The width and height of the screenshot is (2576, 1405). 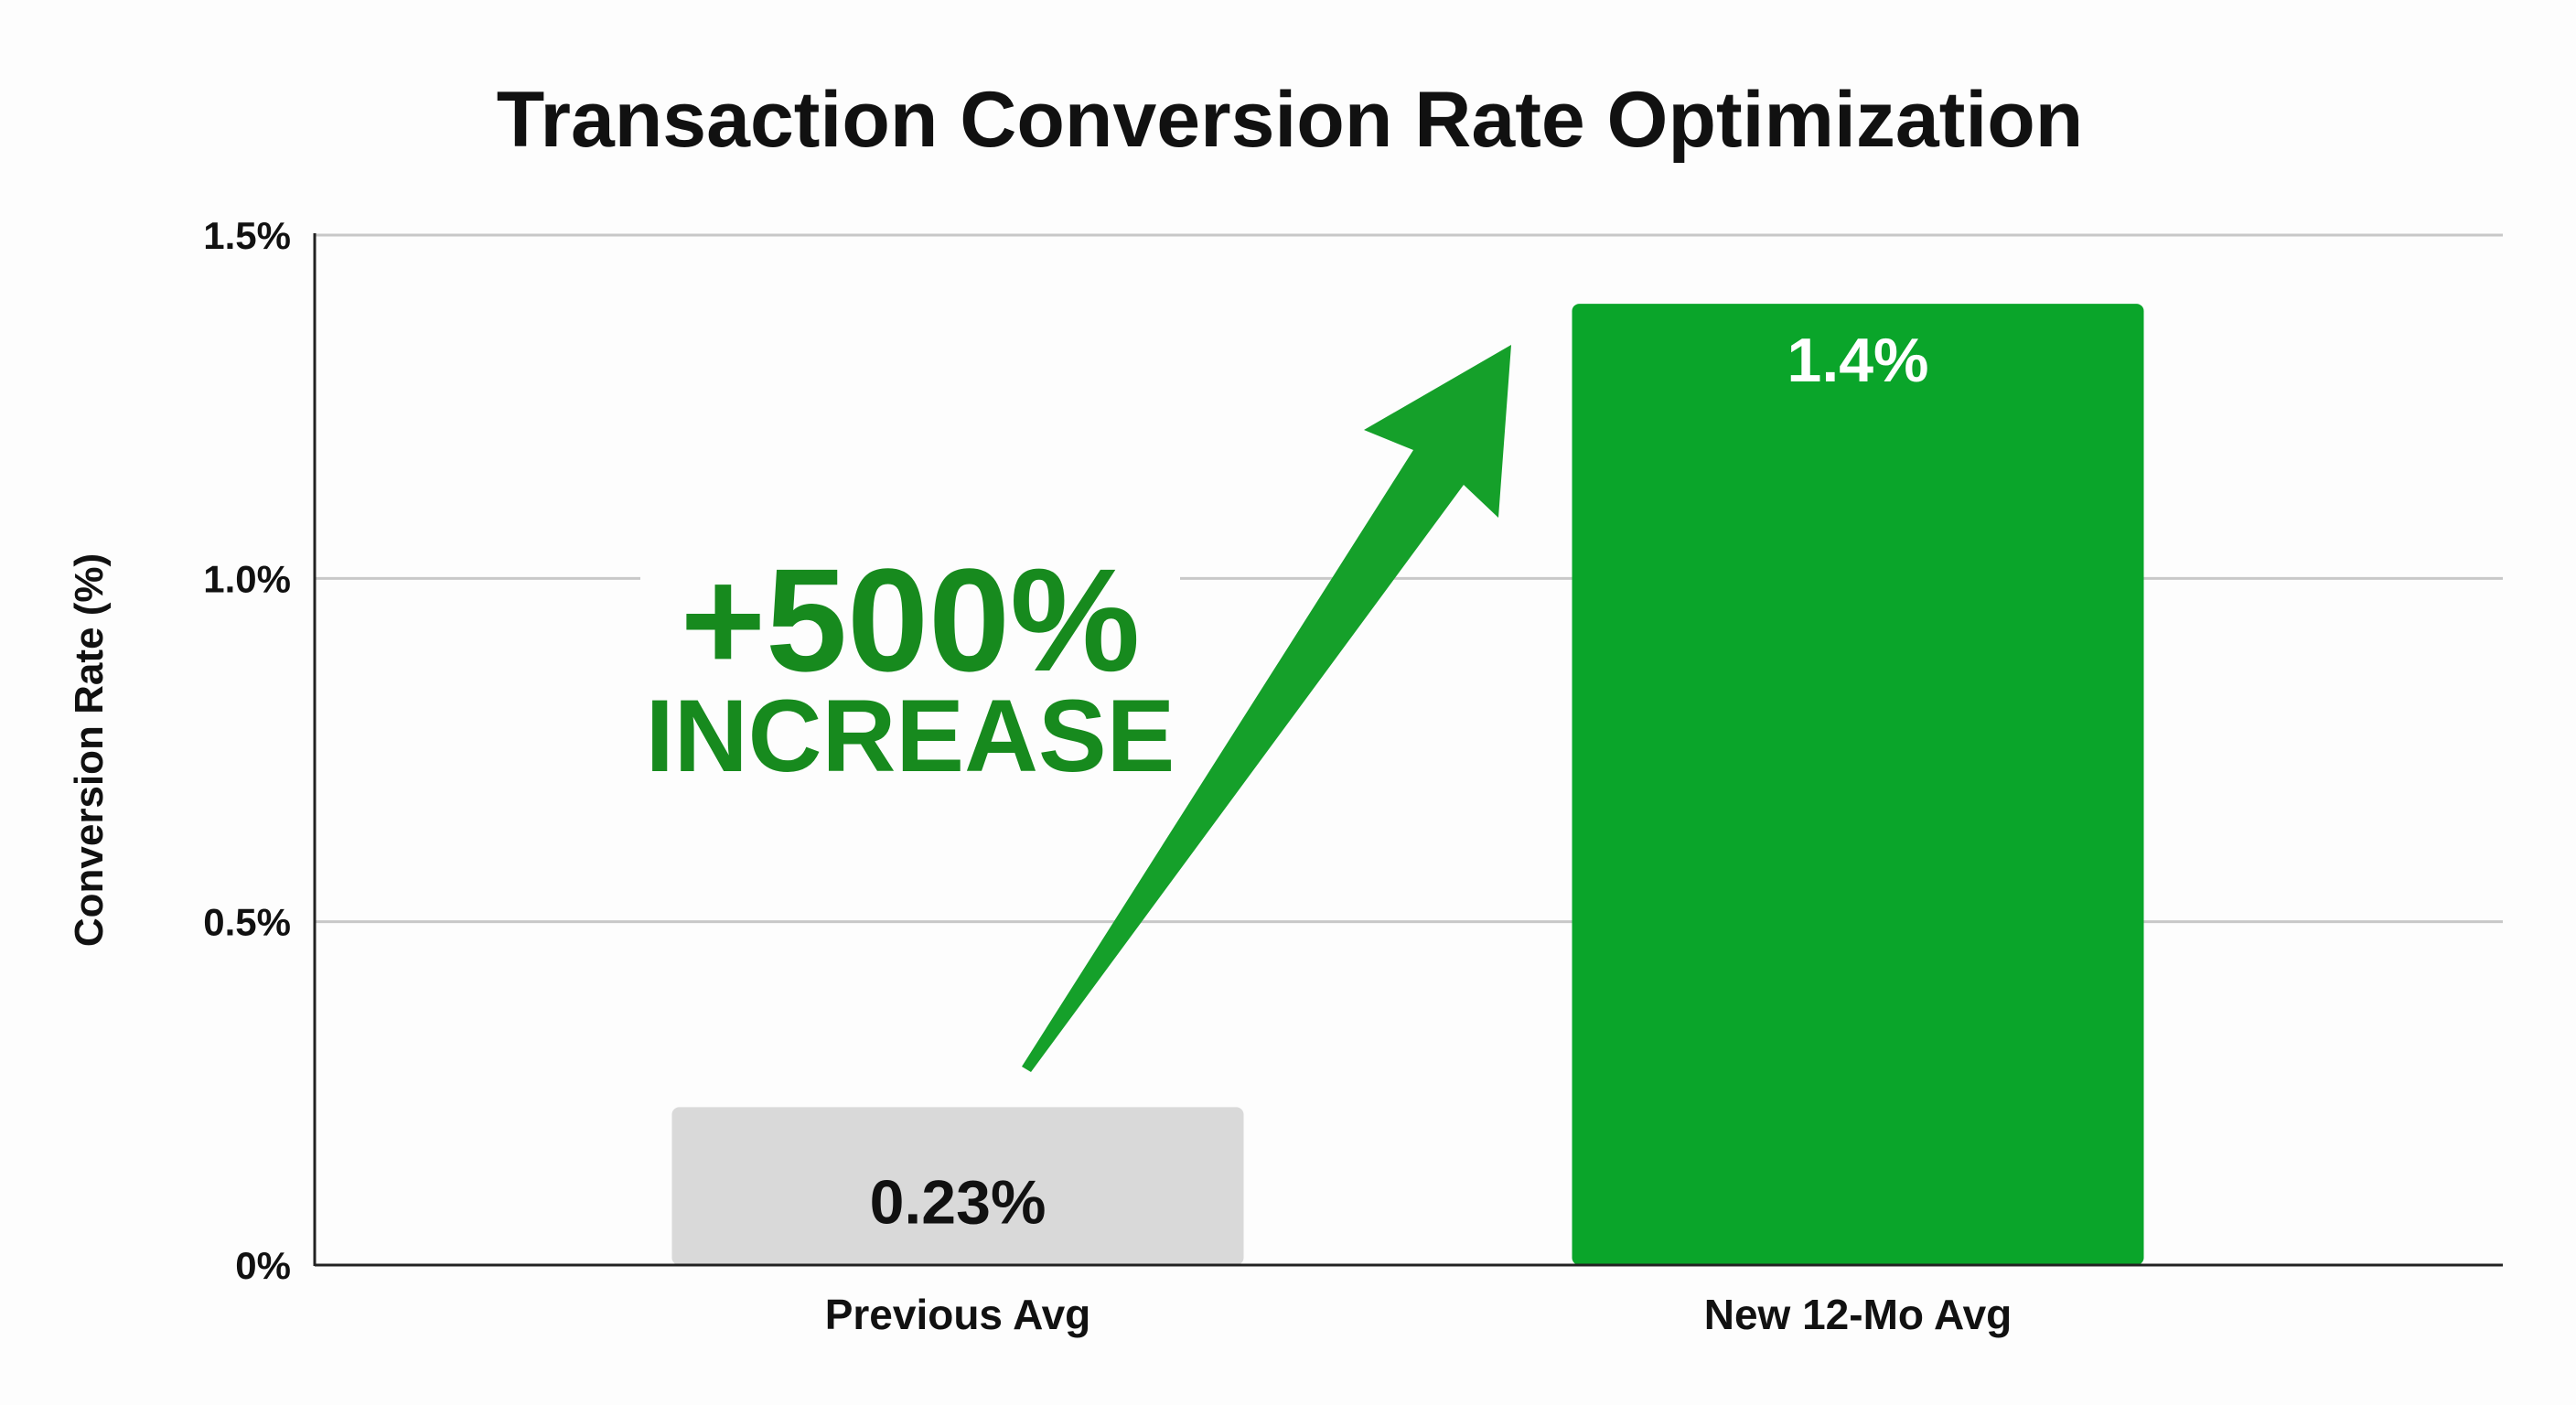 I want to click on y-tick-label: 0.5%, so click(x=247, y=922).